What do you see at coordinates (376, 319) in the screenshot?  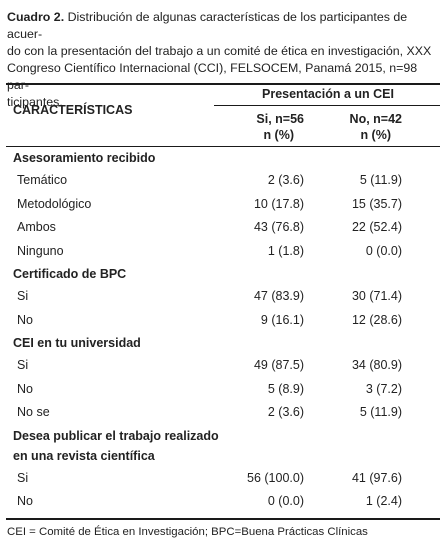 I see `cell-no: 12 (28.6)` at bounding box center [376, 319].